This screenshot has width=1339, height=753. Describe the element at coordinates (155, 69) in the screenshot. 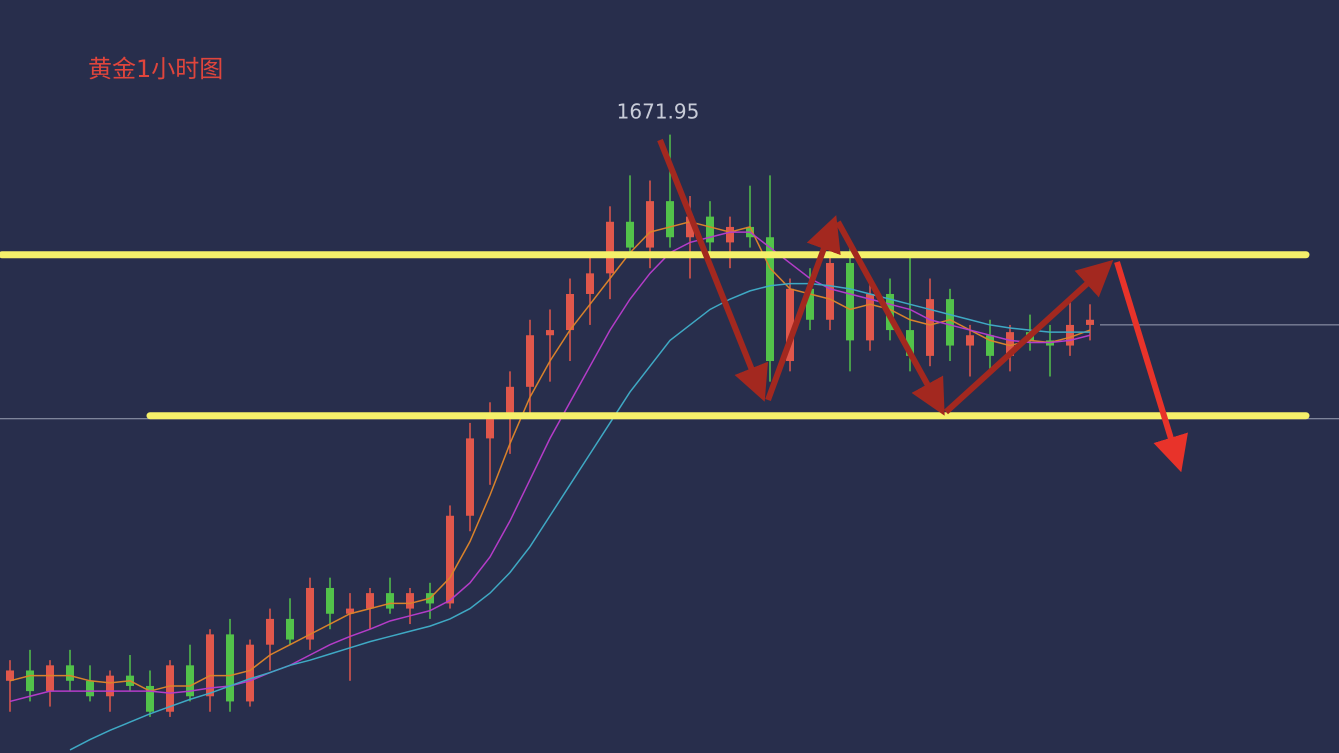

I see `chart-title: 黄金1小时图` at that location.